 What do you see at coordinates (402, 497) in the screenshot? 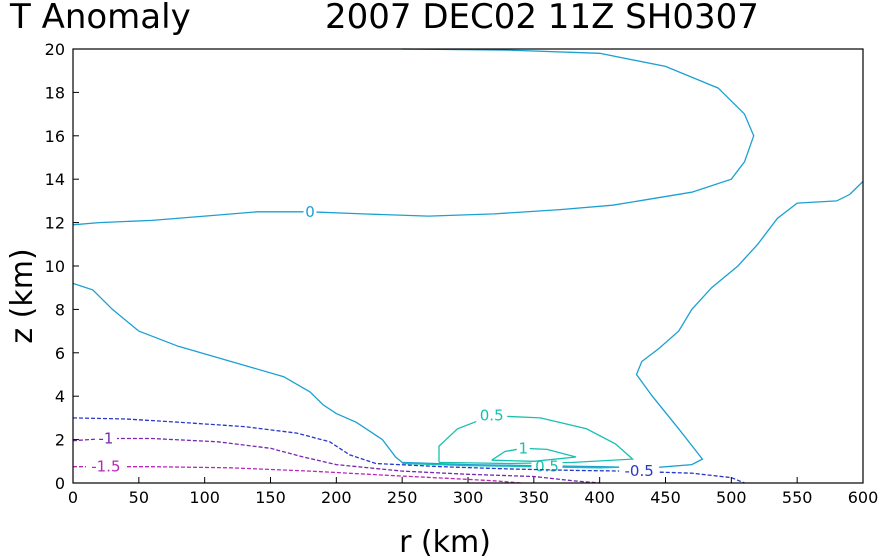
I see `x-tick-label: 250` at bounding box center [402, 497].